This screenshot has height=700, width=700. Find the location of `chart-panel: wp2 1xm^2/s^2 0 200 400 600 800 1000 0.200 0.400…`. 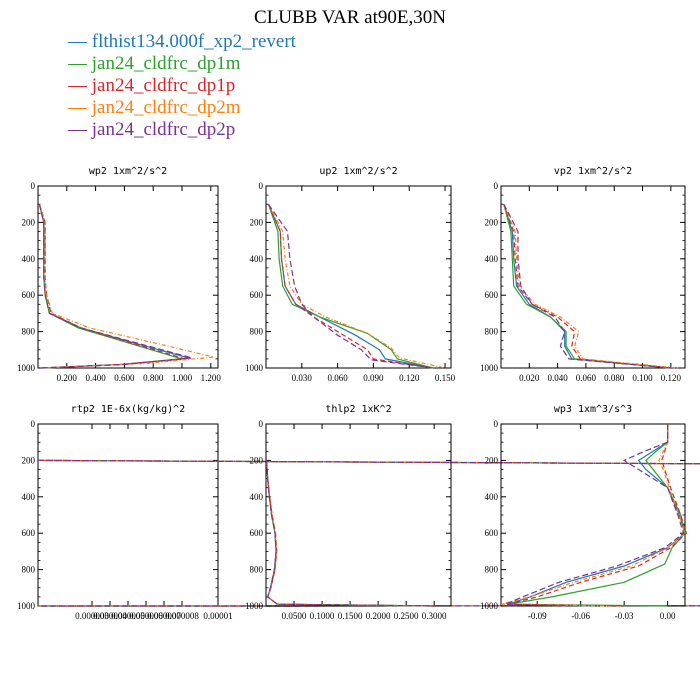

chart-panel: wp2 1xm^2/s^2 0 200 400 600 800 1000 0.200 0.400… is located at coordinates (119, 274).